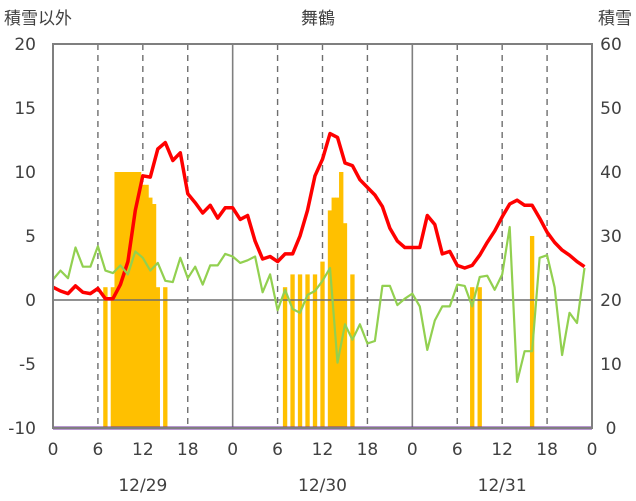 The width and height of the screenshot is (636, 501). Describe the element at coordinates (318, 19) in the screenshot. I see `chart-title: 舞鶴` at that location.